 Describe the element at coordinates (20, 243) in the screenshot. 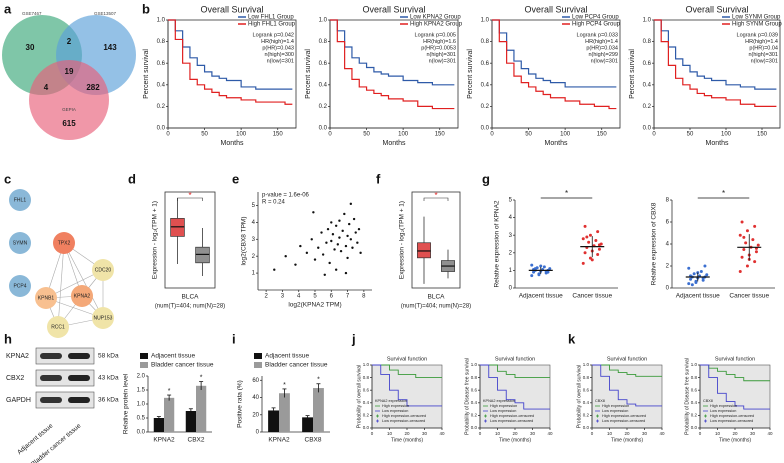

I see `node-label: SYMN` at that location.